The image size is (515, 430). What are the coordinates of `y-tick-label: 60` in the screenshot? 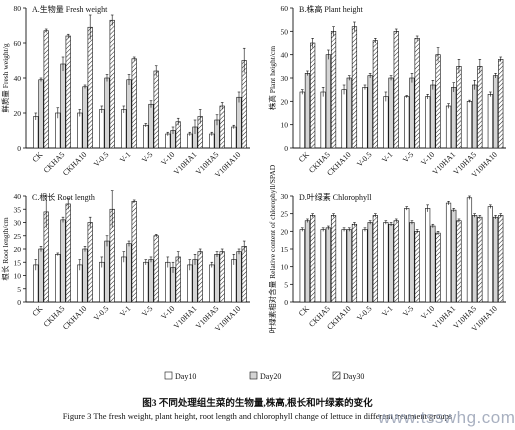 It's located at (285, 8).